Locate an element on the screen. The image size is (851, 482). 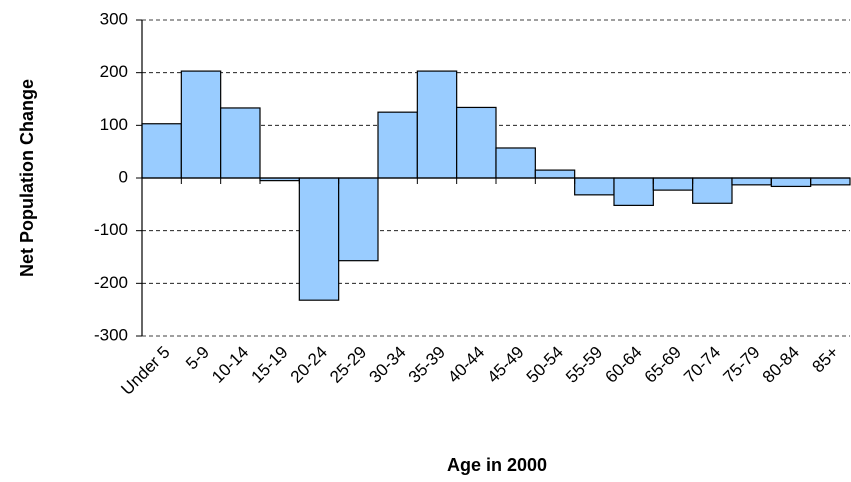
x-tick-label: 35-39 is located at coordinates (427, 365).